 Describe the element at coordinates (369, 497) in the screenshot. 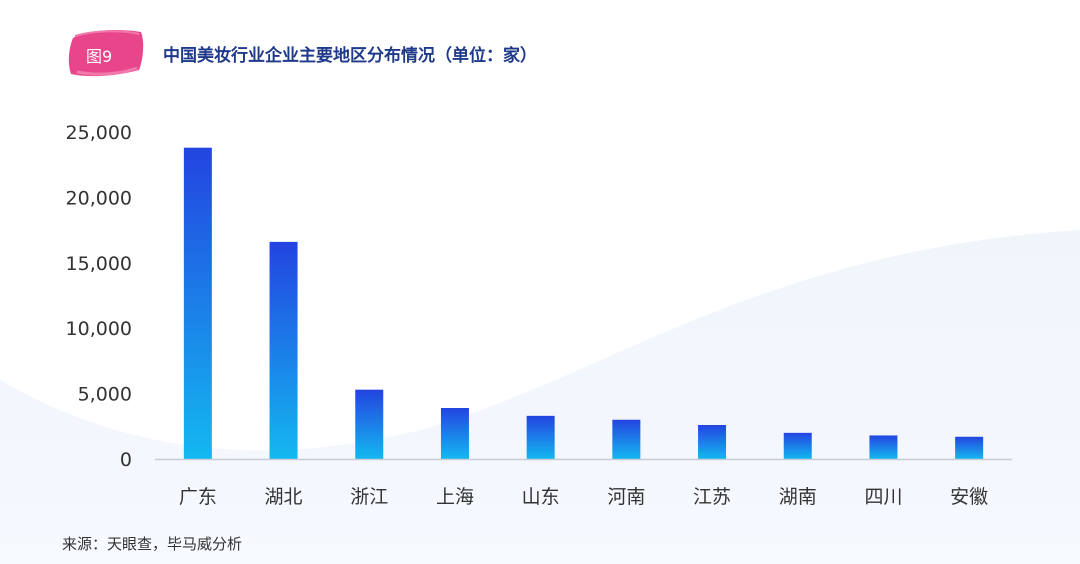

I see `x-tick-label: 浙江` at that location.